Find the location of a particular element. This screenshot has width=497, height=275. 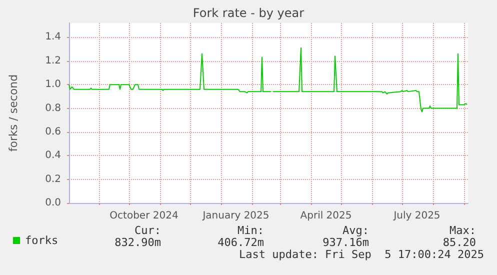

x-tick-label: April 2025 is located at coordinates (326, 216).